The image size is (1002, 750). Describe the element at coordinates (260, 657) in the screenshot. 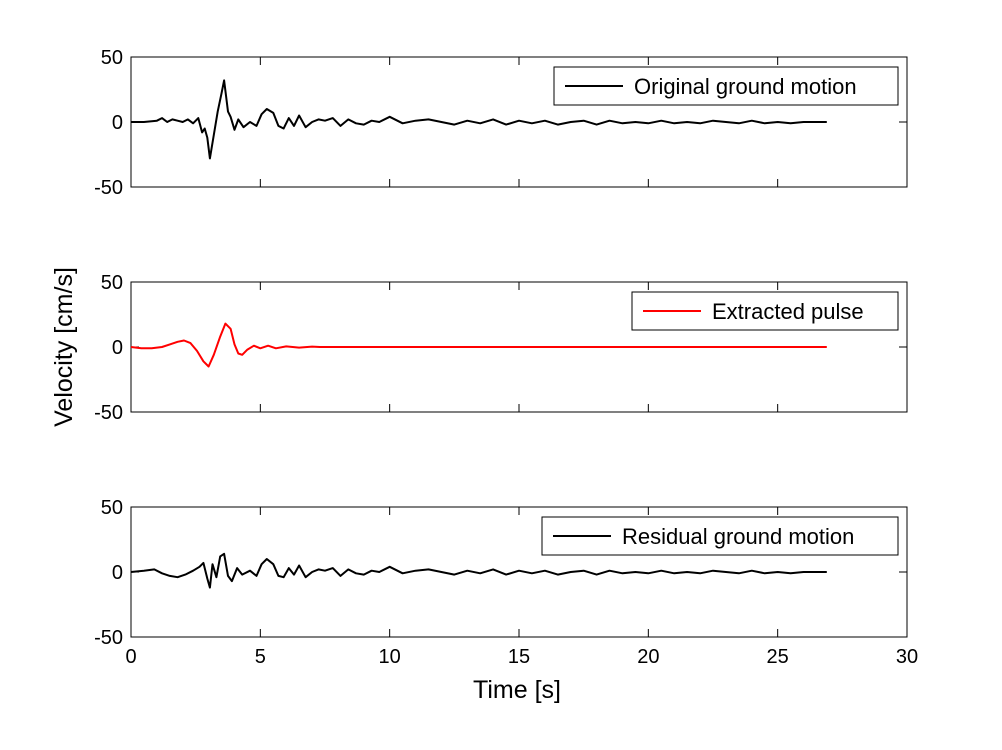

I see `x-tick-label: 5` at that location.